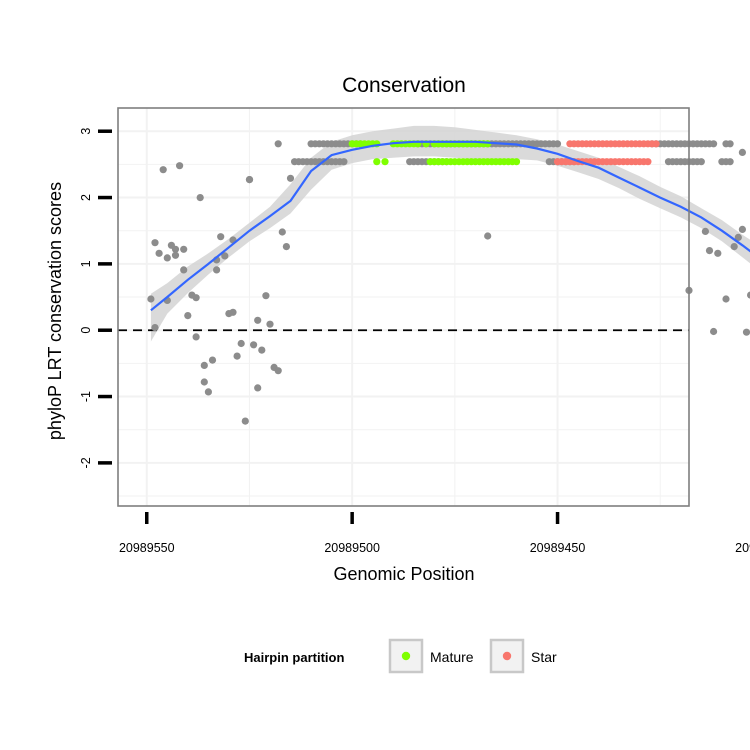 This screenshot has height=750, width=750. What do you see at coordinates (86, 197) in the screenshot?
I see `y-tick-label: 2` at bounding box center [86, 197].